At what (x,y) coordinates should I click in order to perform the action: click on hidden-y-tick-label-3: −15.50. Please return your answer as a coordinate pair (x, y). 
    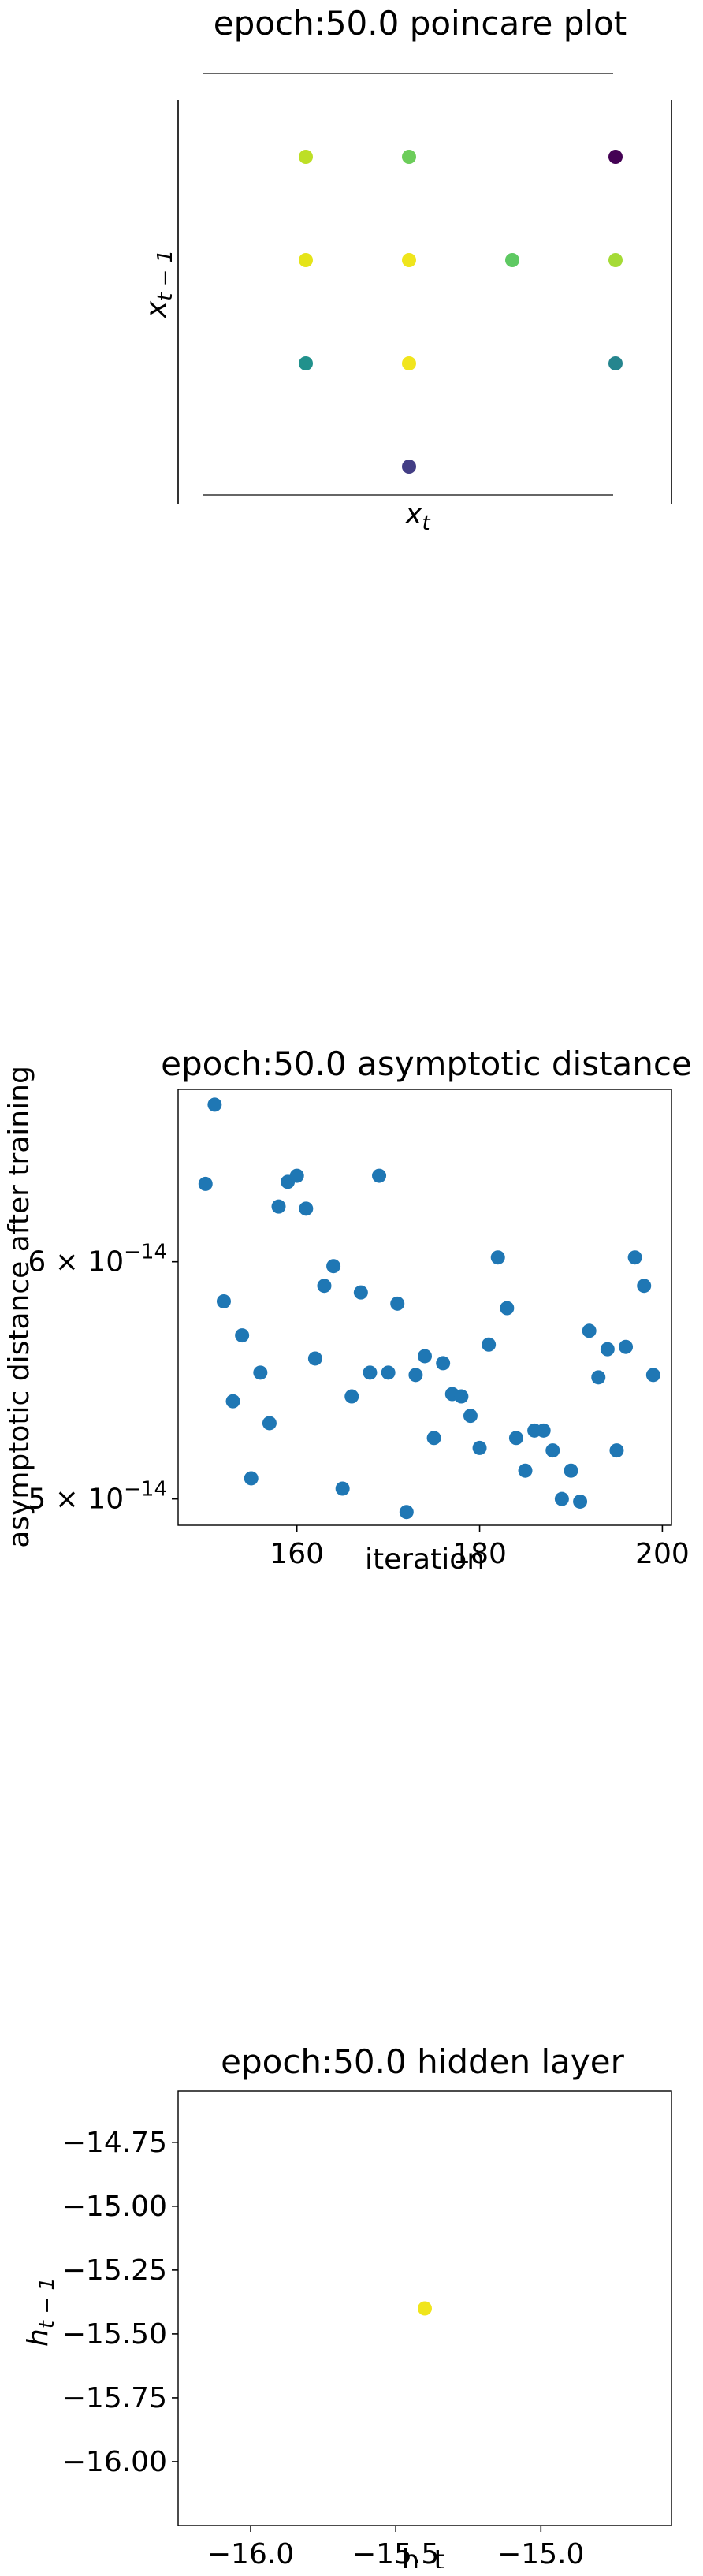
    Looking at the image, I should click on (114, 2334).